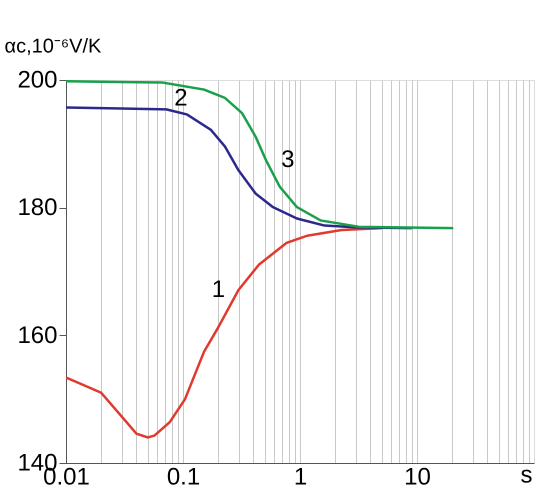 The height and width of the screenshot is (493, 538). I want to click on series-label: 2, so click(181, 98).